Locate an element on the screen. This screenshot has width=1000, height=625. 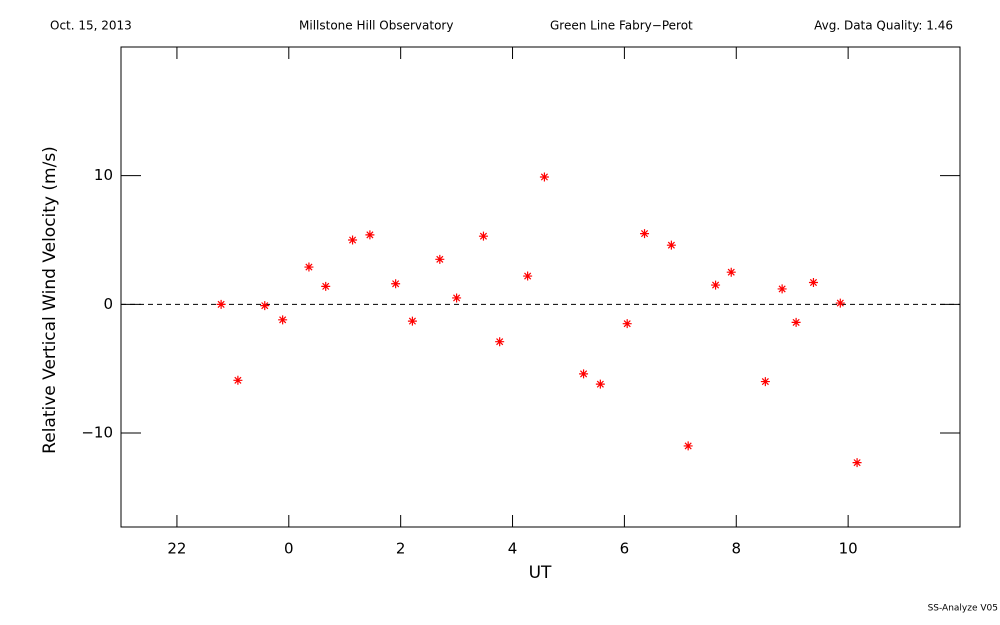
y-tick-label: 10 is located at coordinates (103, 175).